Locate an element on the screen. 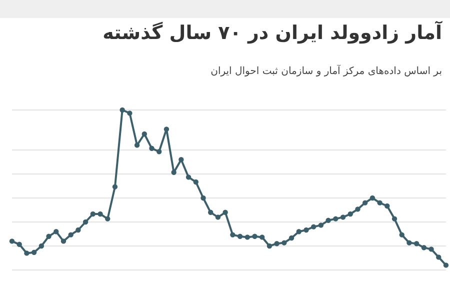 The width and height of the screenshot is (450, 305). chart-subtitle: بر اساس داده‌های مرکز آمار و سازمان ثبت احوال ایران is located at coordinates (326, 71).